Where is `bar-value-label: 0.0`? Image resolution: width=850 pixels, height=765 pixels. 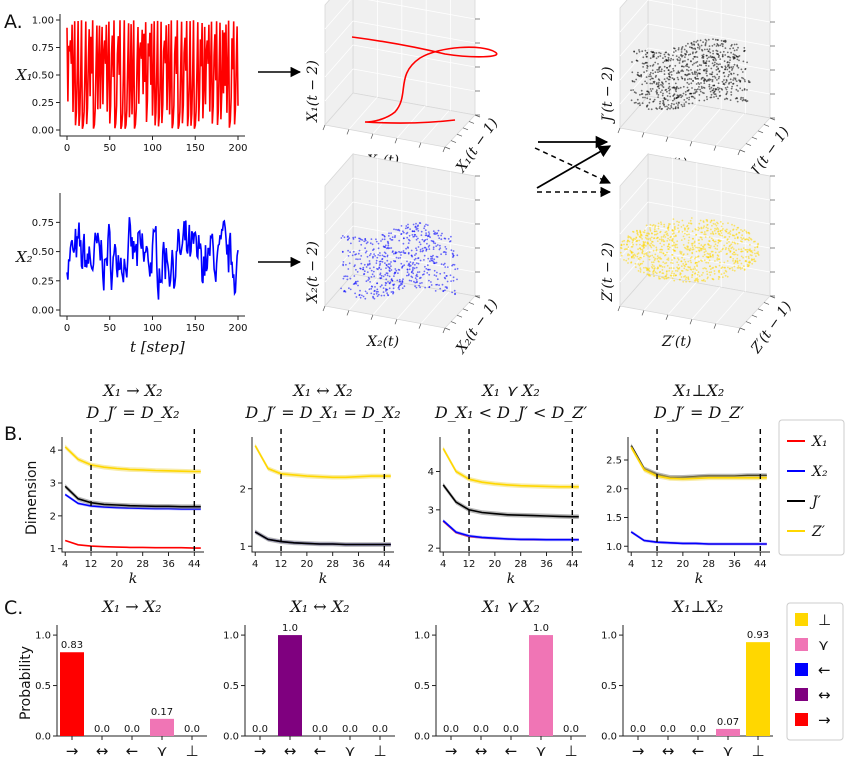
bar-value-label: 0.0 is located at coordinates (511, 729).